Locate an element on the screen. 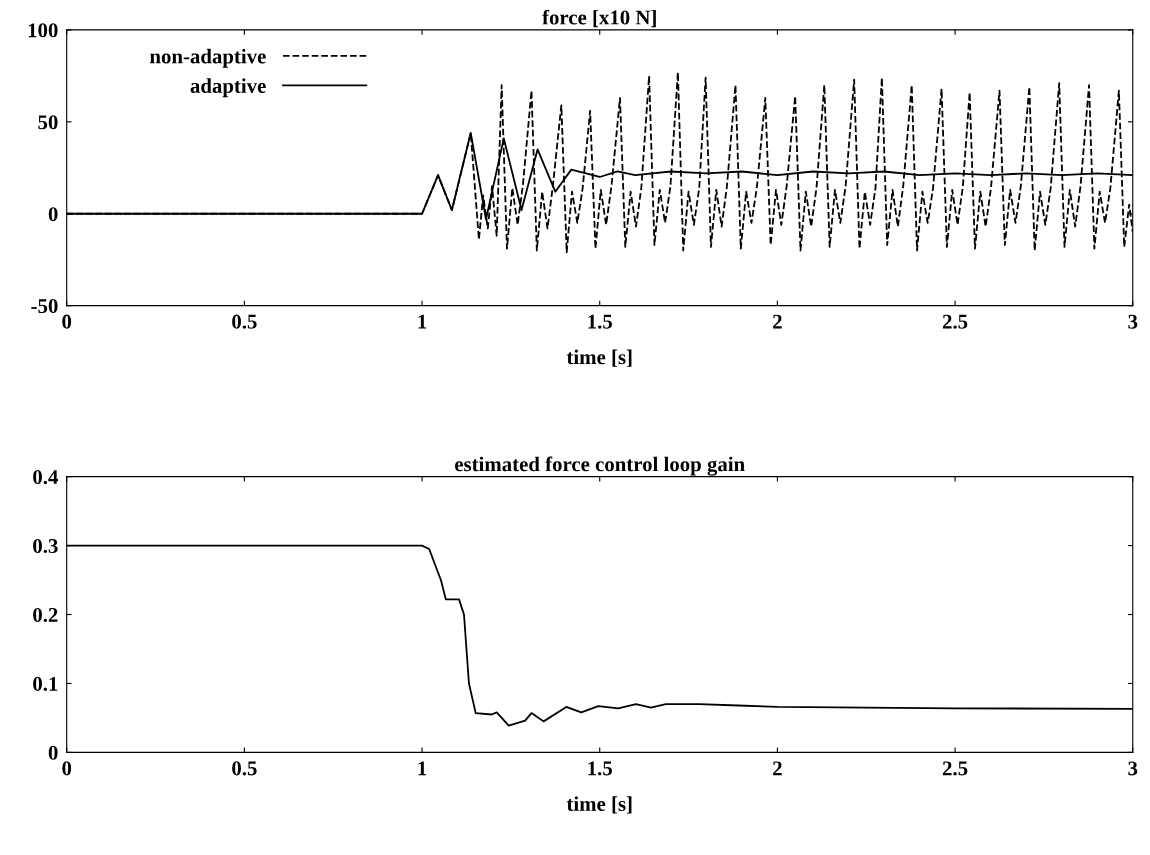 The image size is (1150, 855). y-tick-label: -50 is located at coordinates (44, 306).